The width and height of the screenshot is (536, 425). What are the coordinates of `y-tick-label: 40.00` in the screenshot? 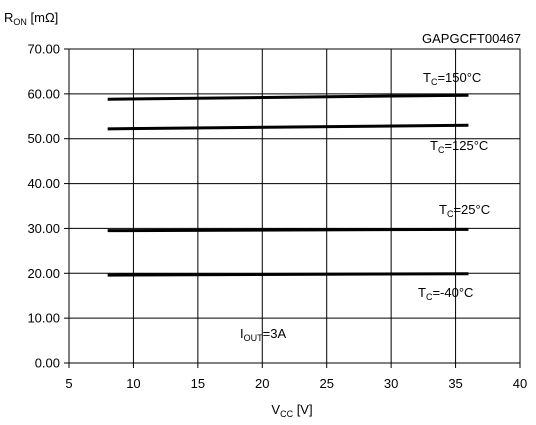 It's located at (43, 183).